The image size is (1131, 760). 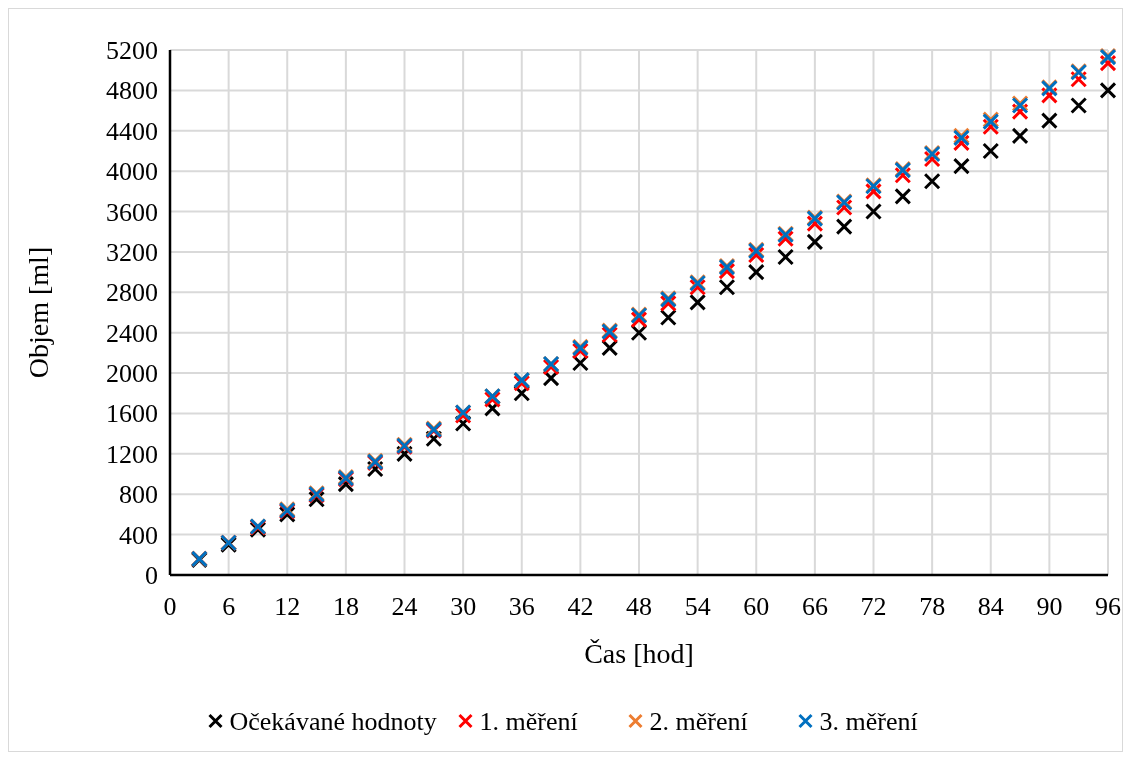 I want to click on y-tick-label: 2000, so click(x=132, y=374).